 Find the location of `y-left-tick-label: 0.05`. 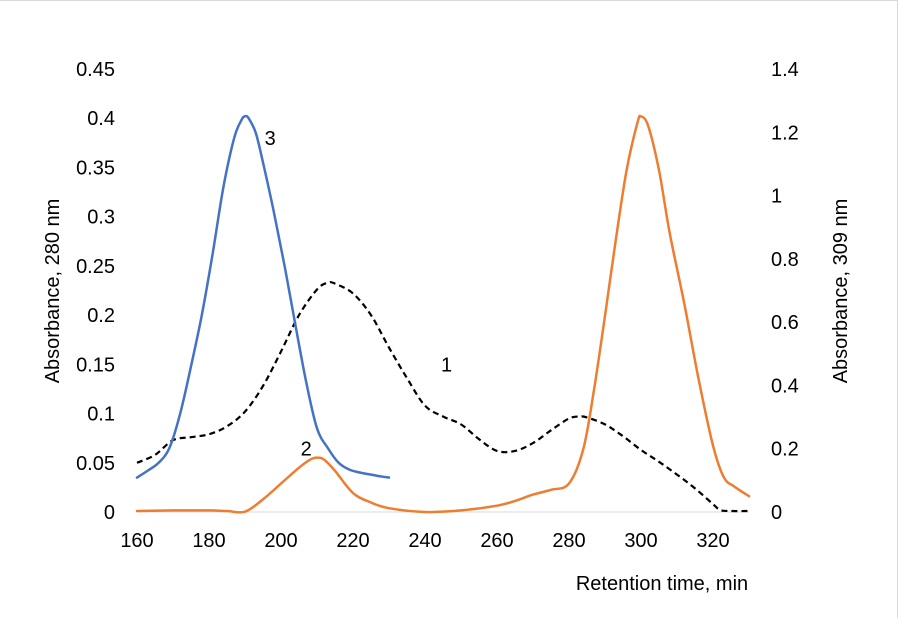

y-left-tick-label: 0.05 is located at coordinates (95, 464).